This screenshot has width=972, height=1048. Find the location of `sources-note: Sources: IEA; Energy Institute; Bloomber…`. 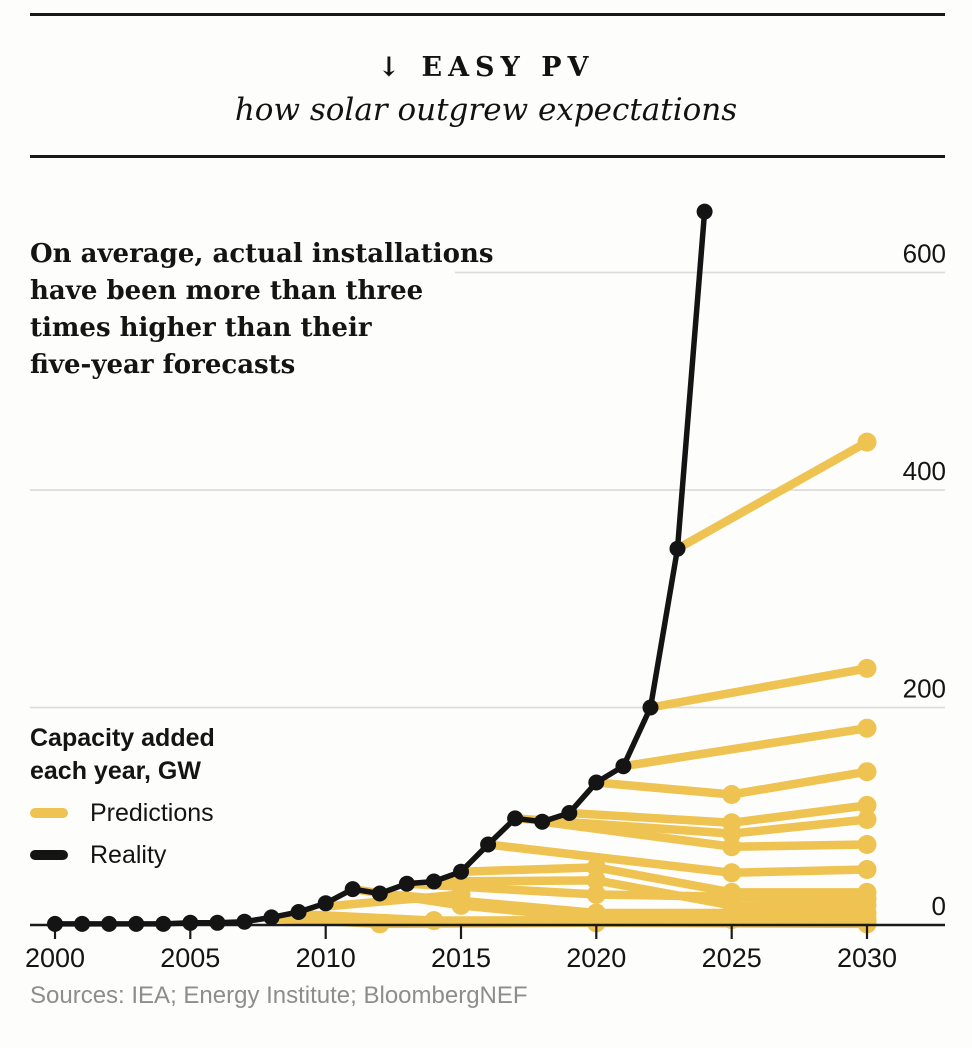

sources-note: Sources: IEA; Energy Institute; Bloomber… is located at coordinates (279, 995).